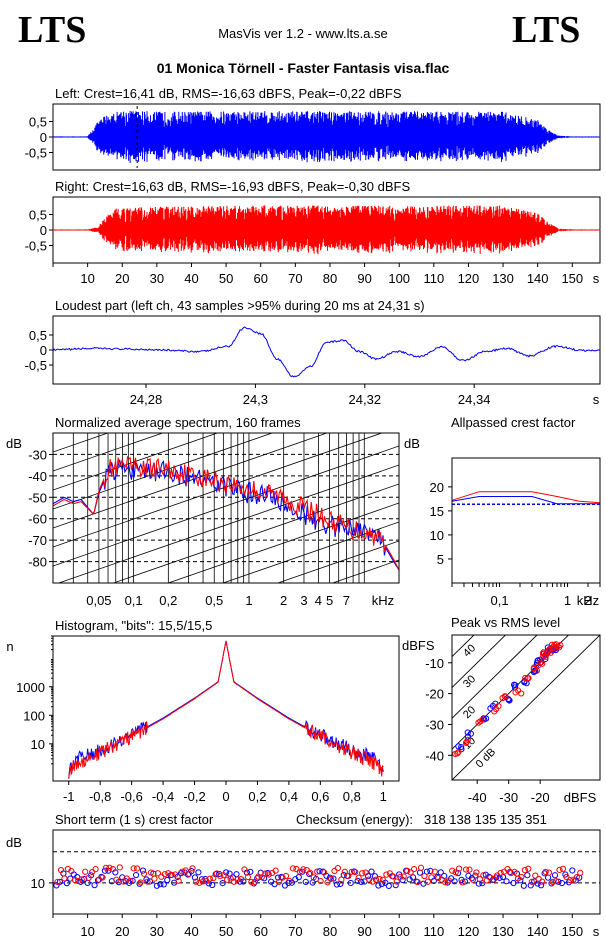 This screenshot has width=606, height=946. I want to click on waveform-right-xunit: s, so click(596, 278).